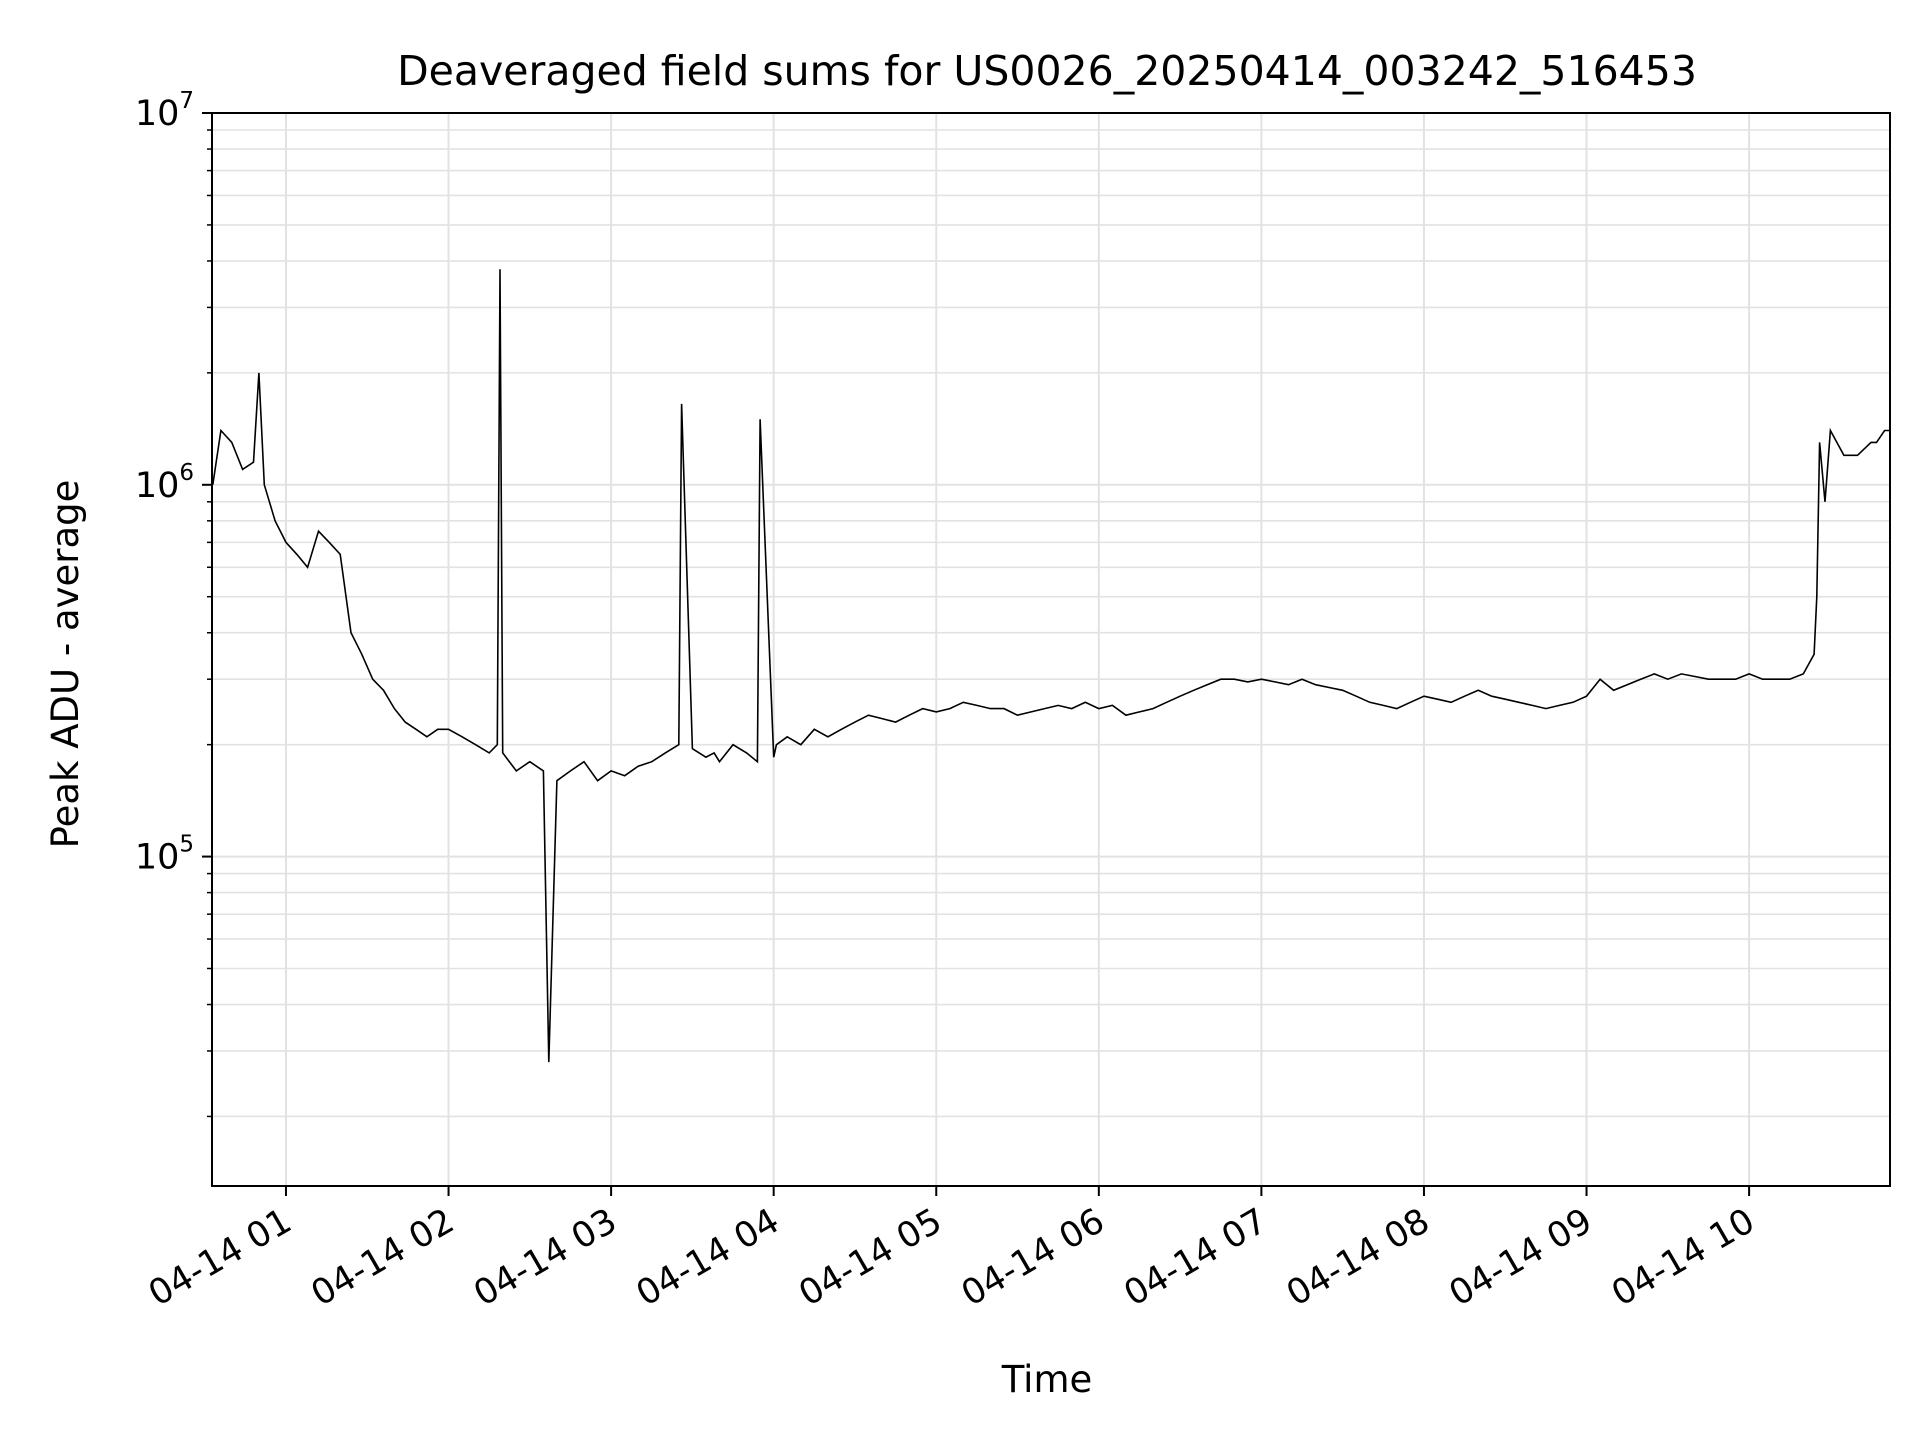  What do you see at coordinates (65, 664) in the screenshot?
I see `y-axis-label: Peak ADU - average` at bounding box center [65, 664].